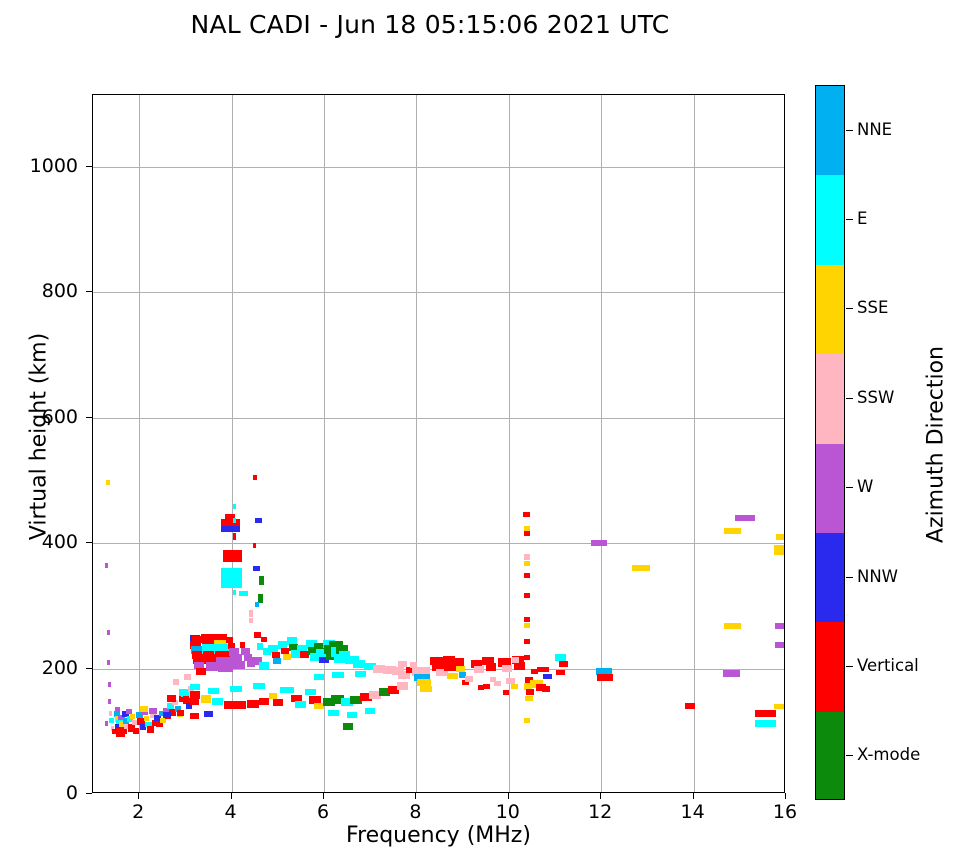  What do you see at coordinates (39, 436) in the screenshot?
I see `y-axis-title: Virtual height (km)` at bounding box center [39, 436].